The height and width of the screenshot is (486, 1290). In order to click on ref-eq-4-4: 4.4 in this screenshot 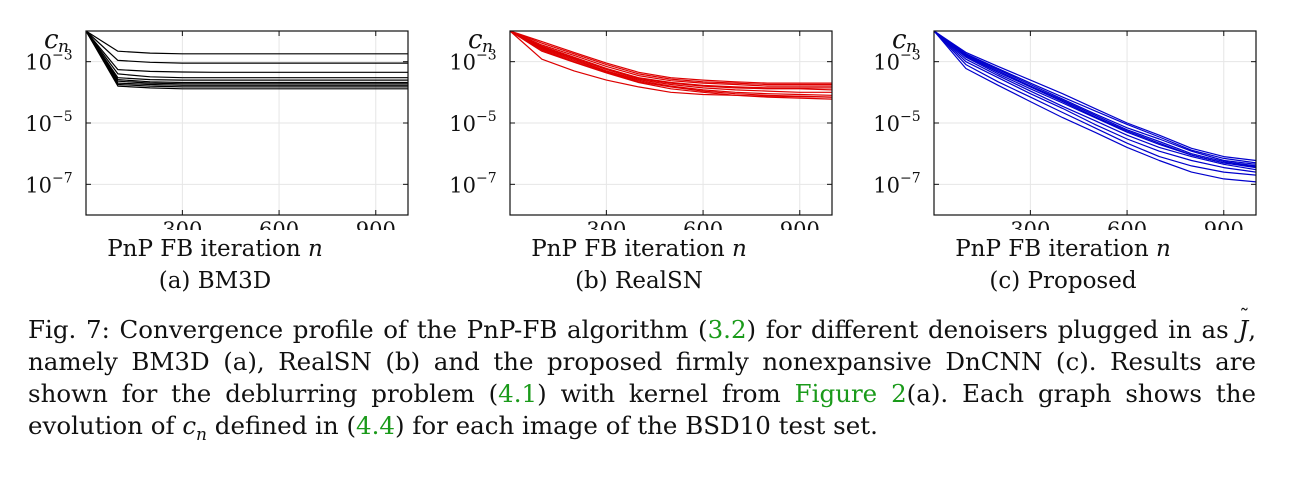, I will do `click(375, 425)`.